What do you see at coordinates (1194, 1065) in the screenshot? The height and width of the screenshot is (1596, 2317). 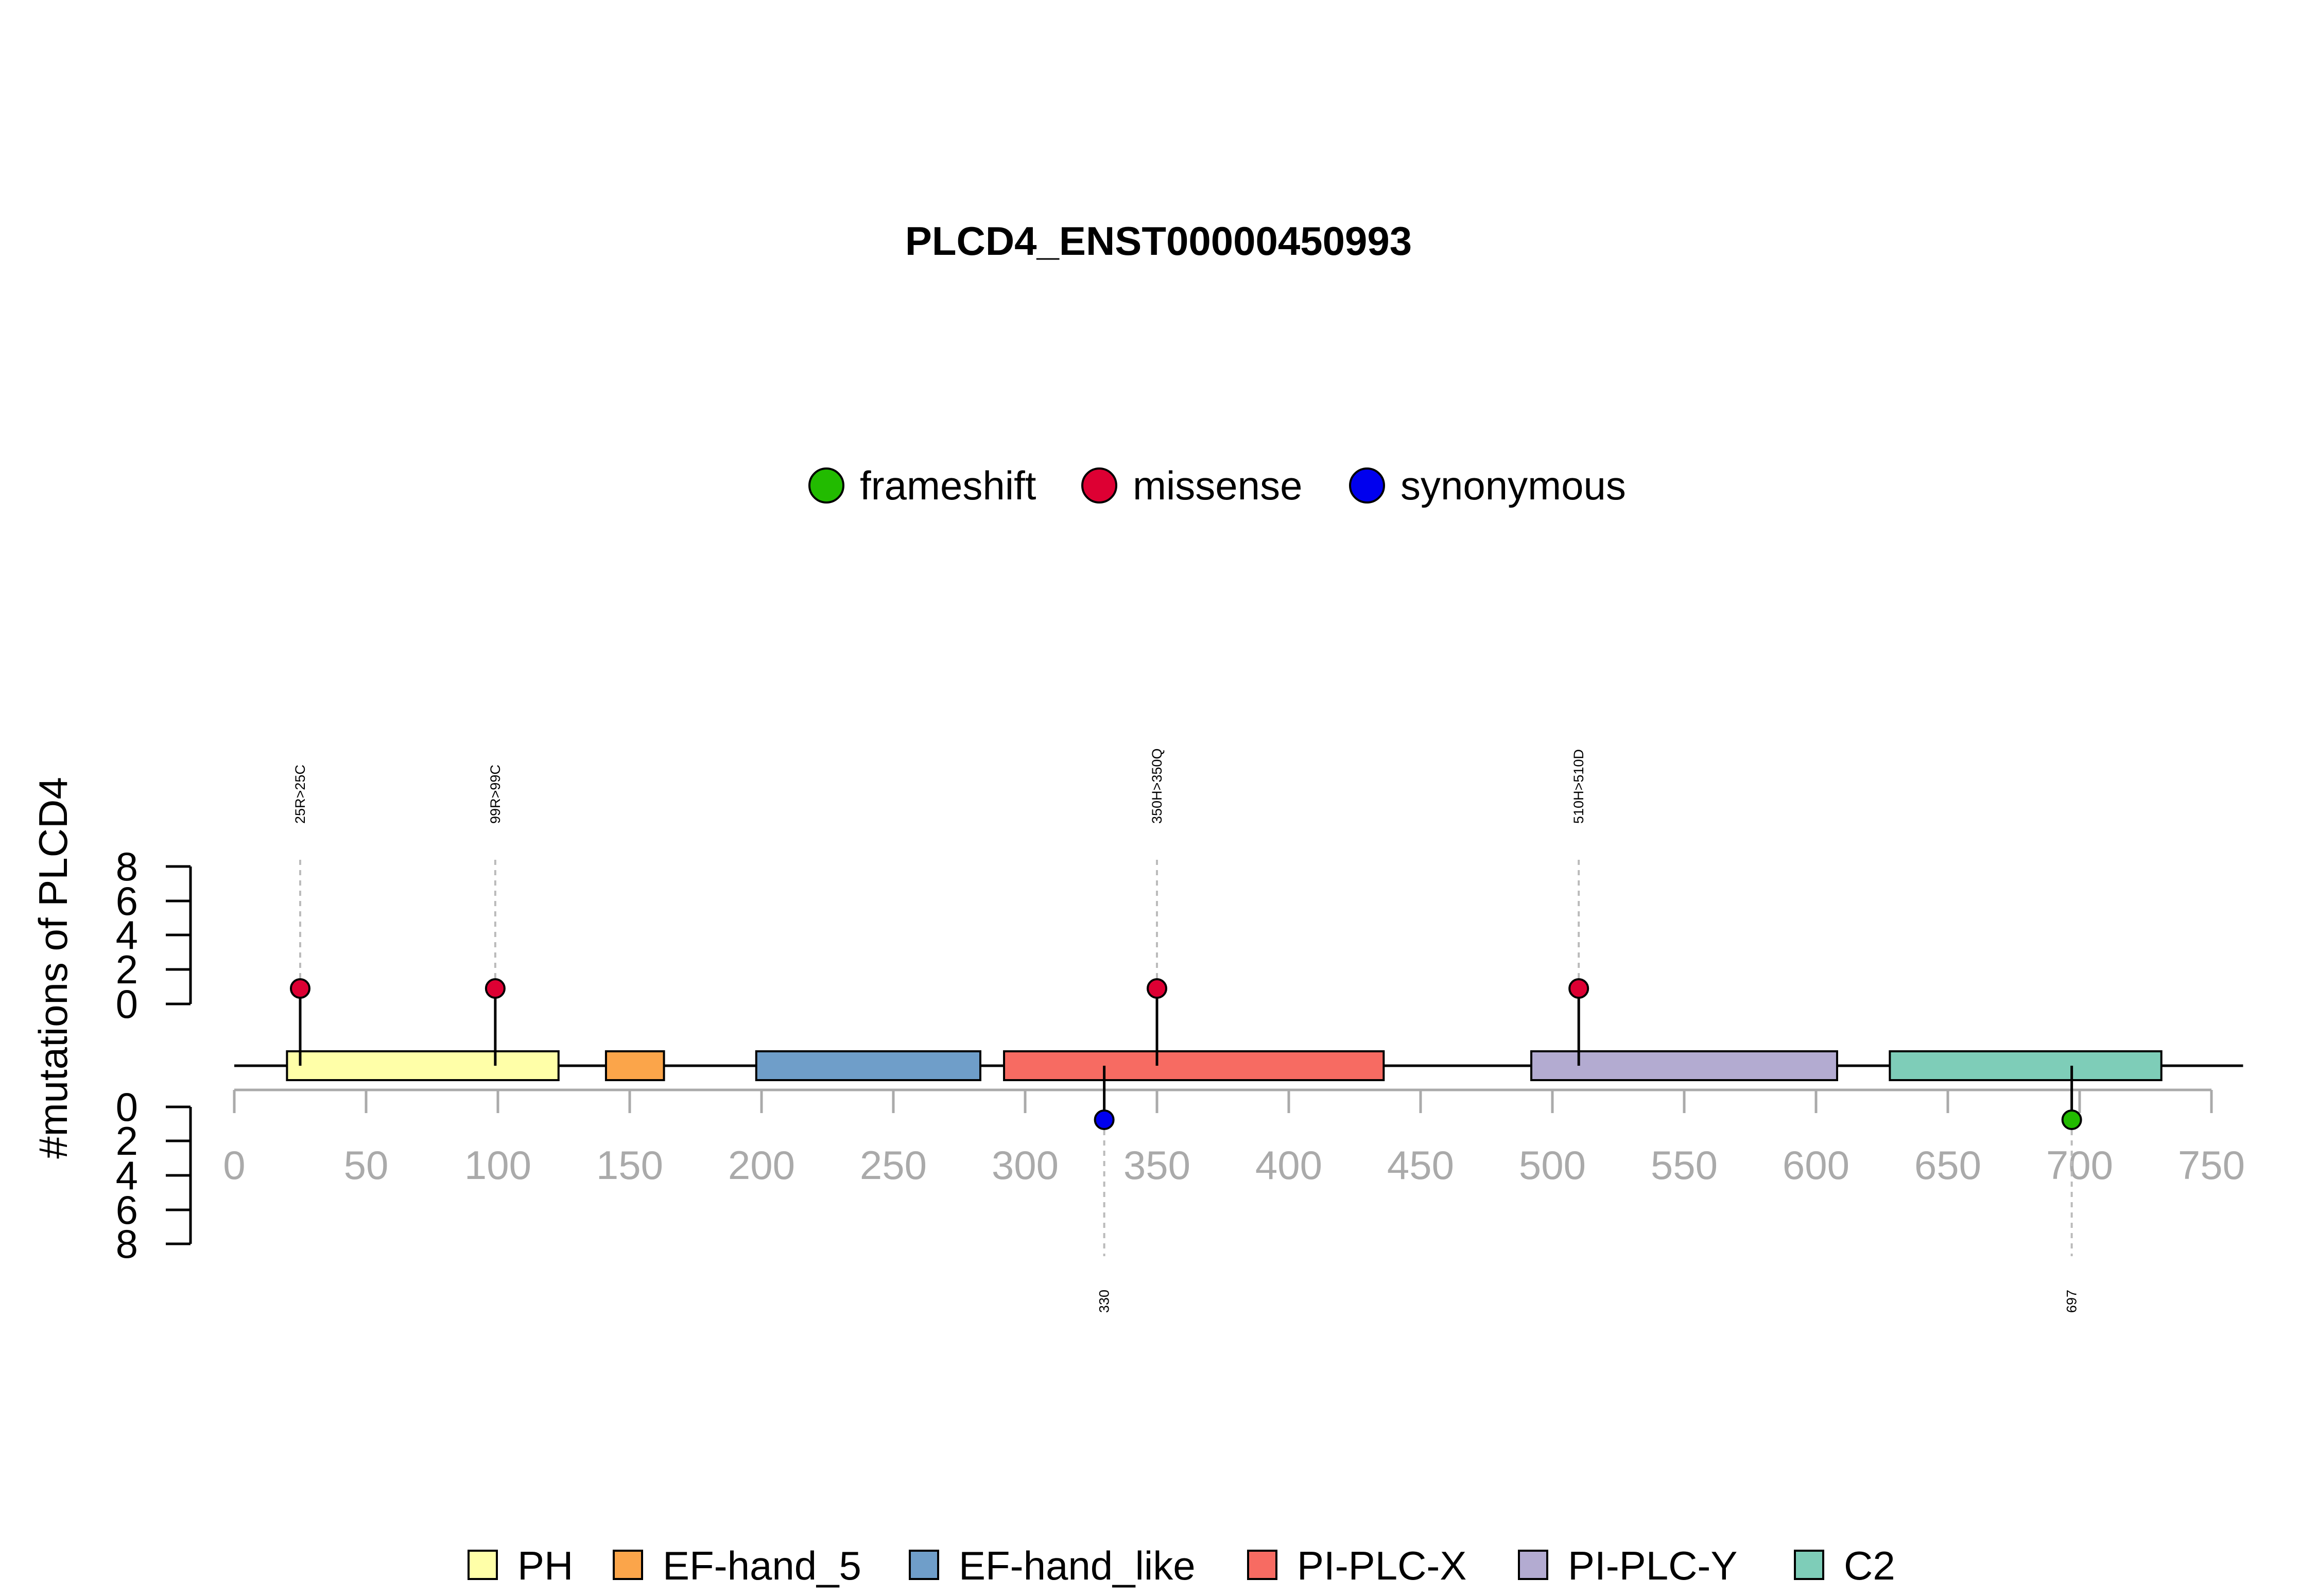 I see `domain-pi-plc-x` at bounding box center [1194, 1065].